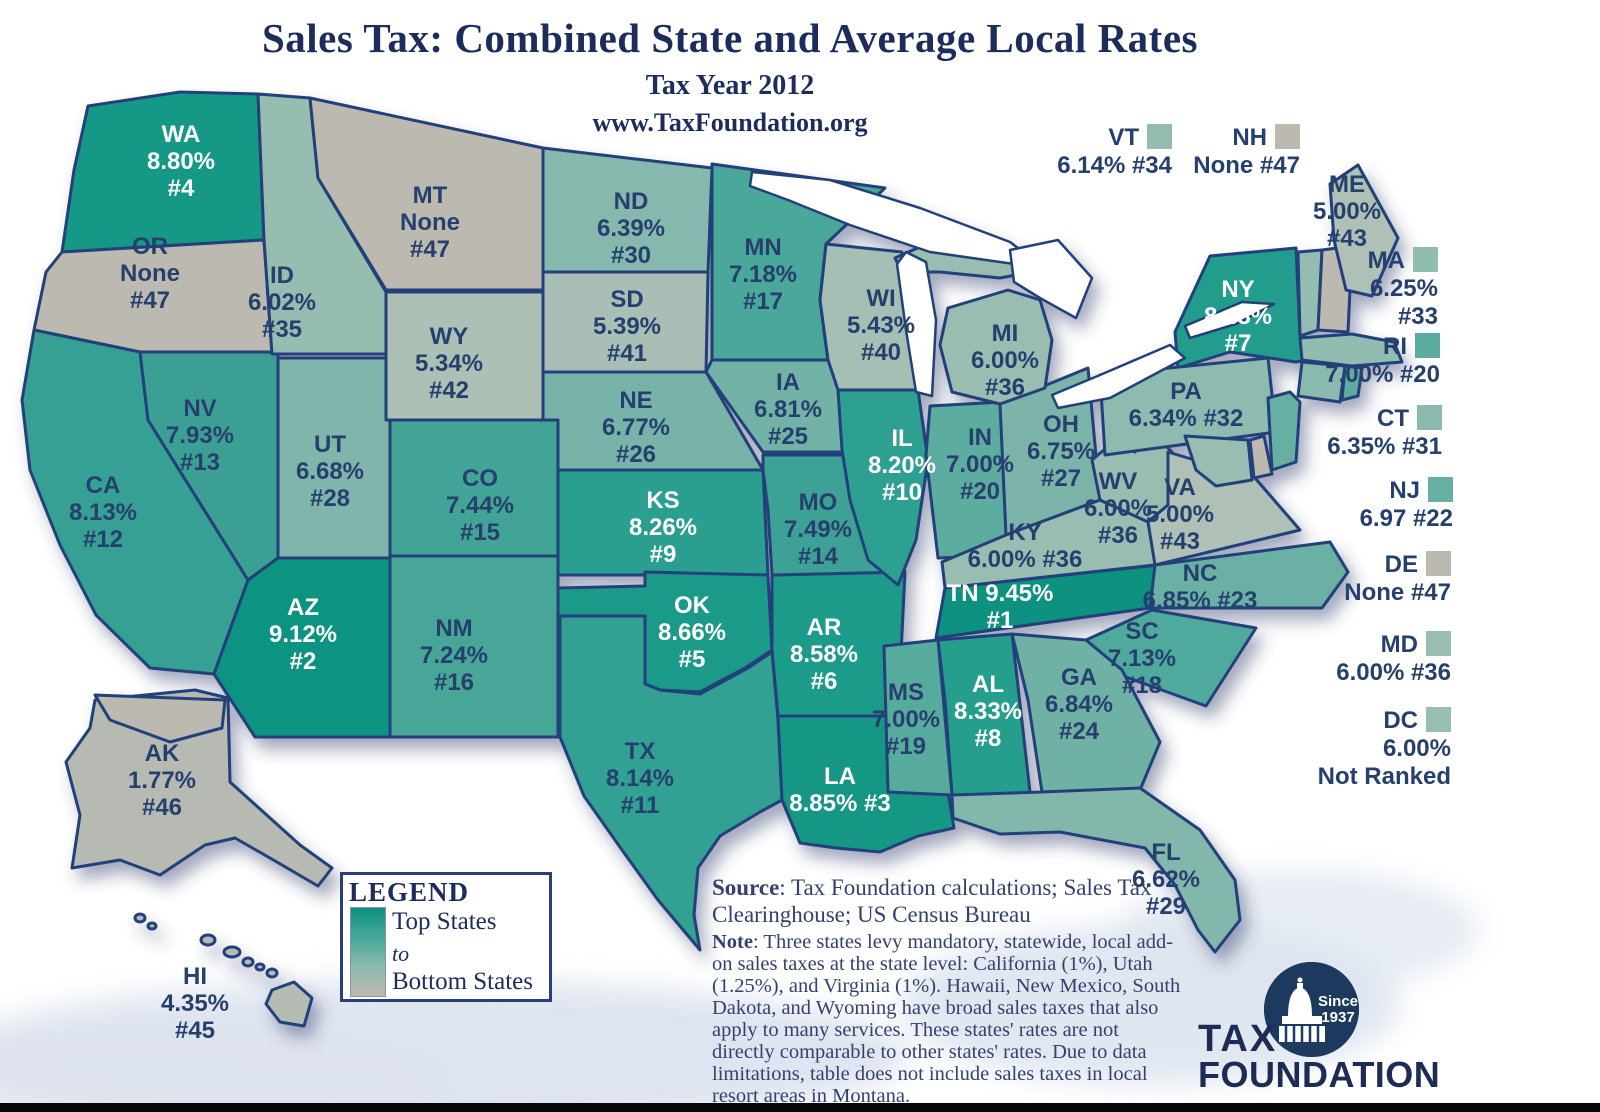  I want to click on state-label-wv: WV 6.00% #36, so click(1118, 508).